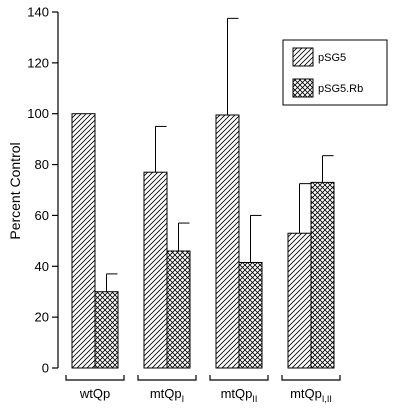  What do you see at coordinates (167, 395) in the screenshot?
I see `category-label: mtQpI` at bounding box center [167, 395].